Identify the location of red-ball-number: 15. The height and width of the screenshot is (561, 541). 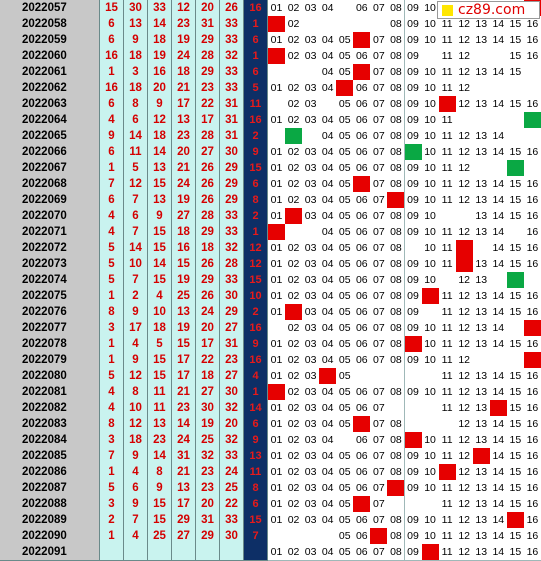
(160, 520).